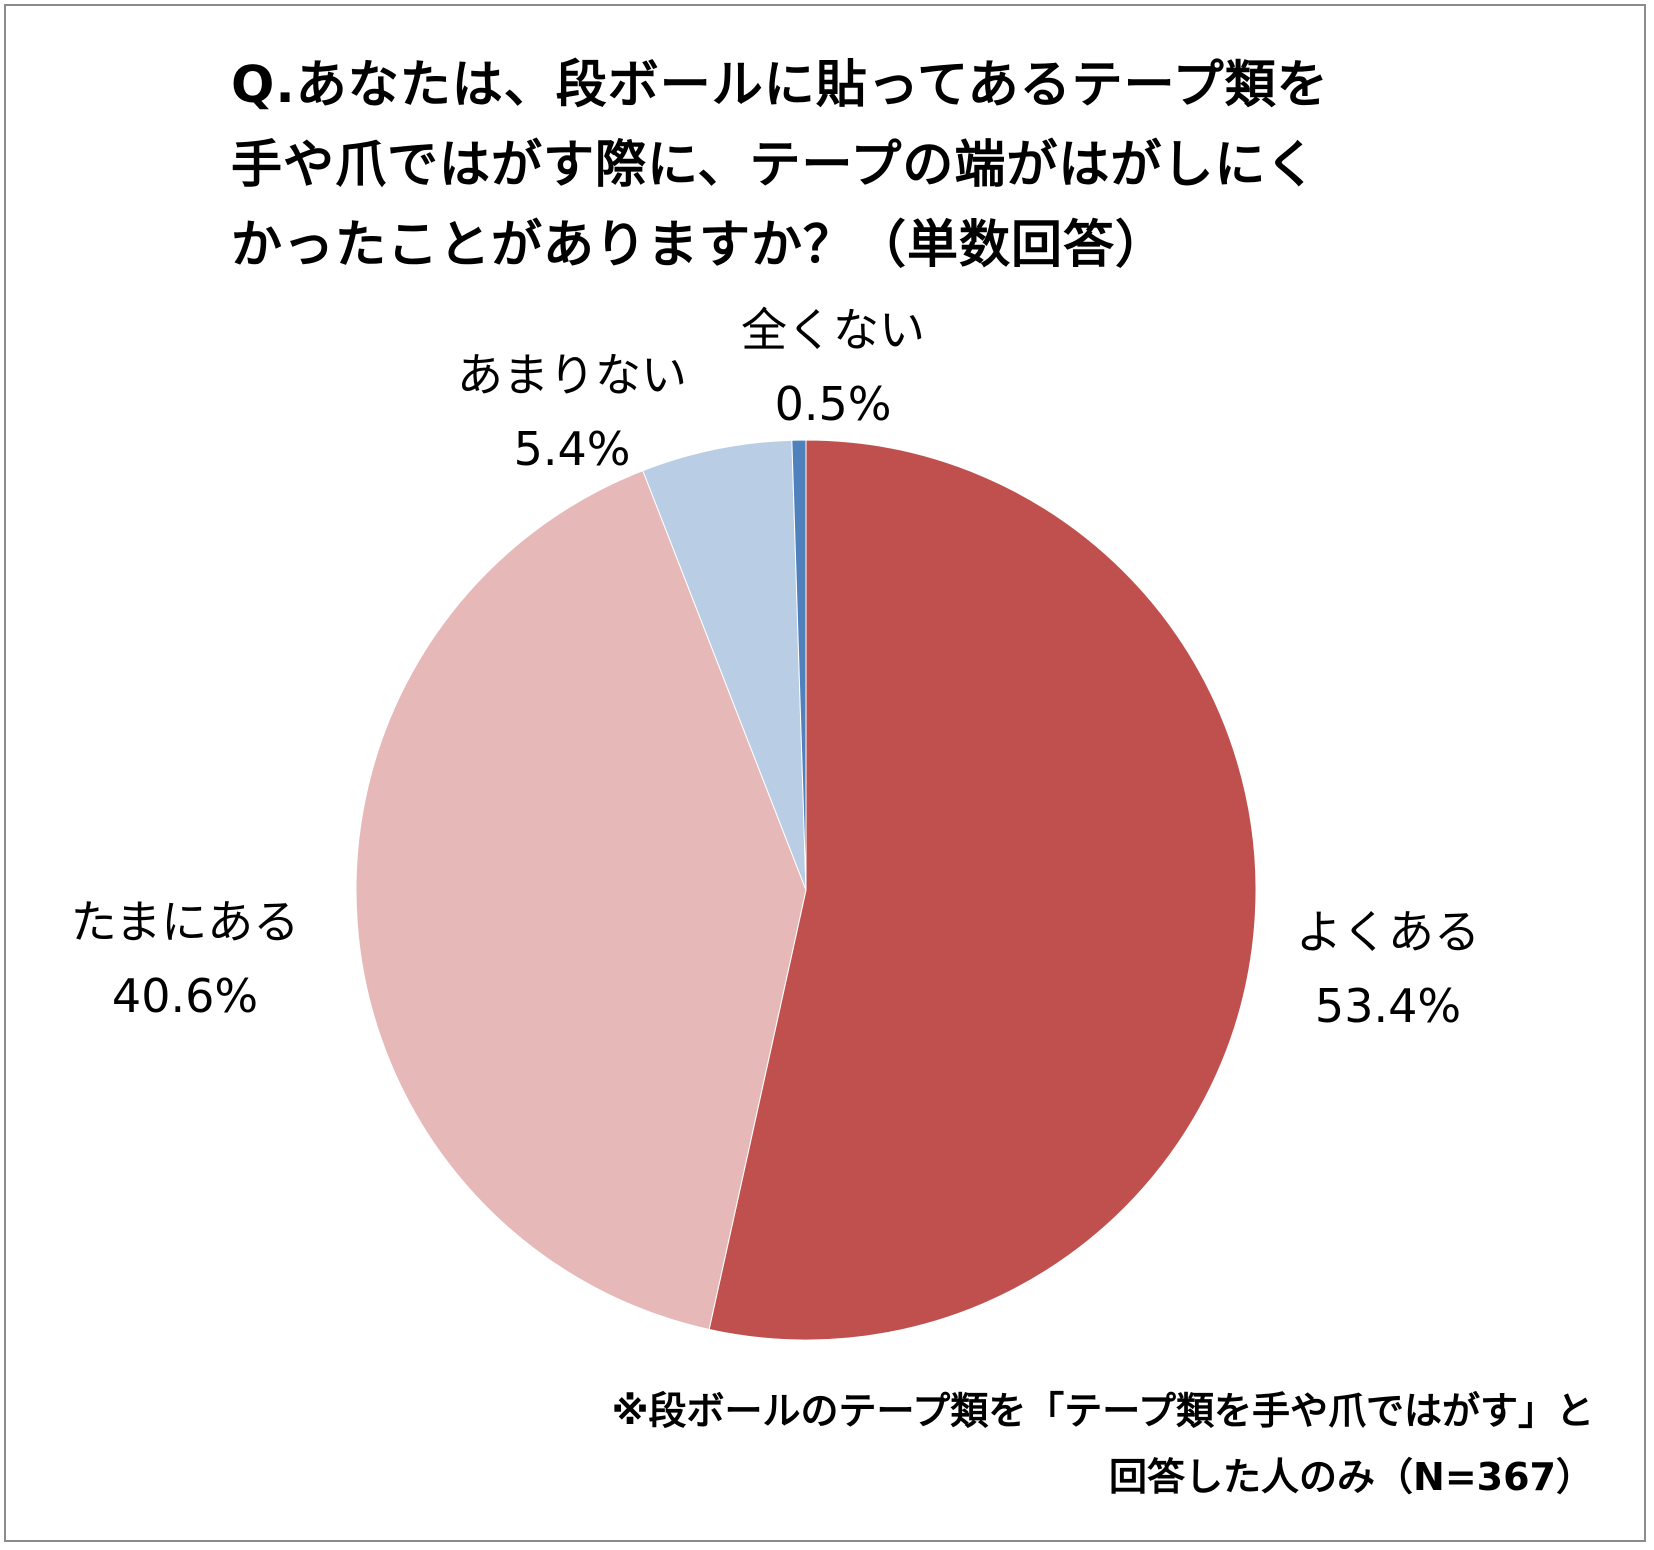 This screenshot has width=1654, height=1550. I want to click on slice-category-amari-nai: あまりない, so click(572, 375).